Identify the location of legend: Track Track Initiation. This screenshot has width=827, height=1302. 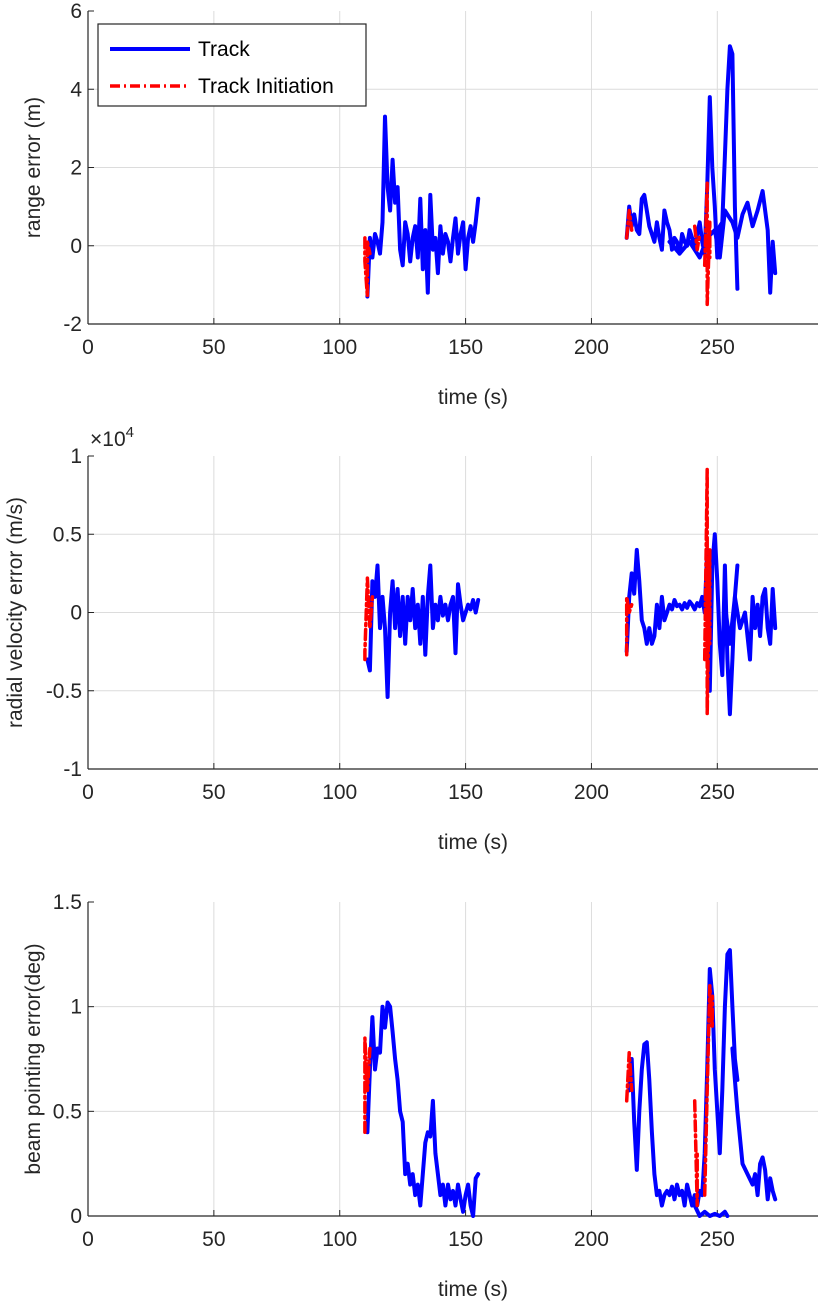
(232, 65).